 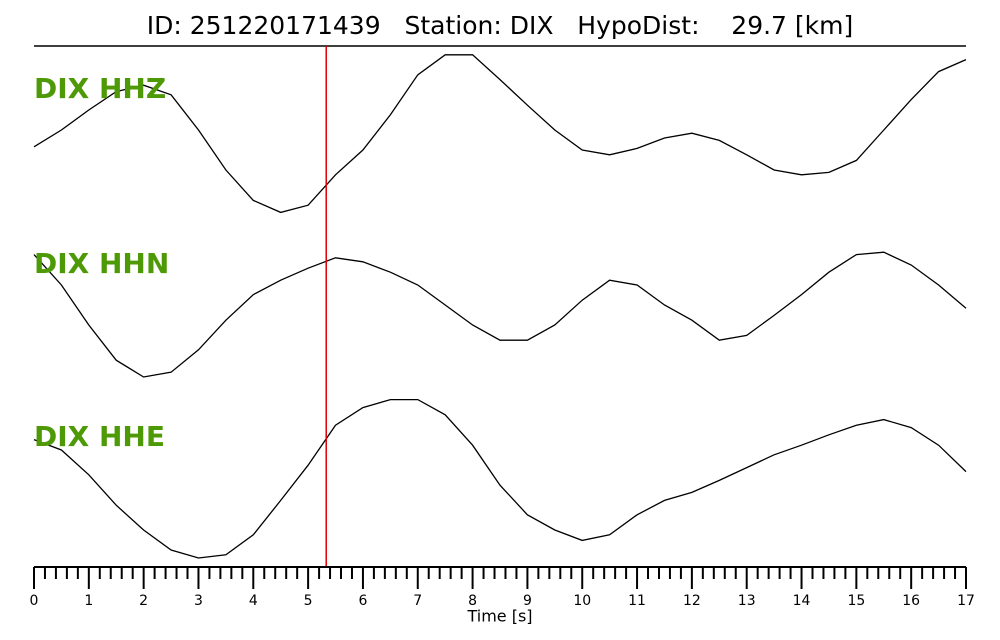 I want to click on x-tick-label: 7, so click(x=417, y=601).